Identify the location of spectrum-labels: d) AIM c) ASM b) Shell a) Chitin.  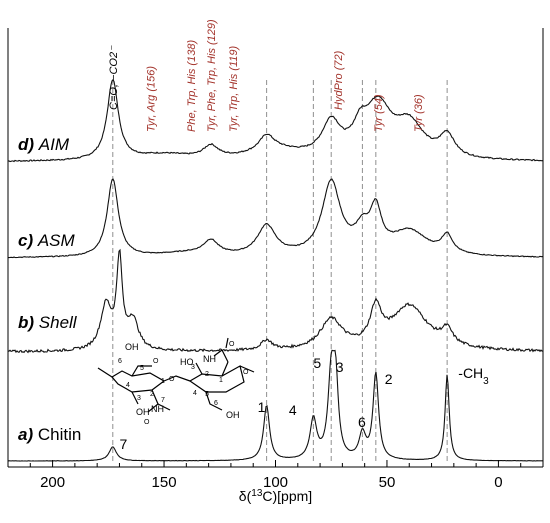
(49, 289).